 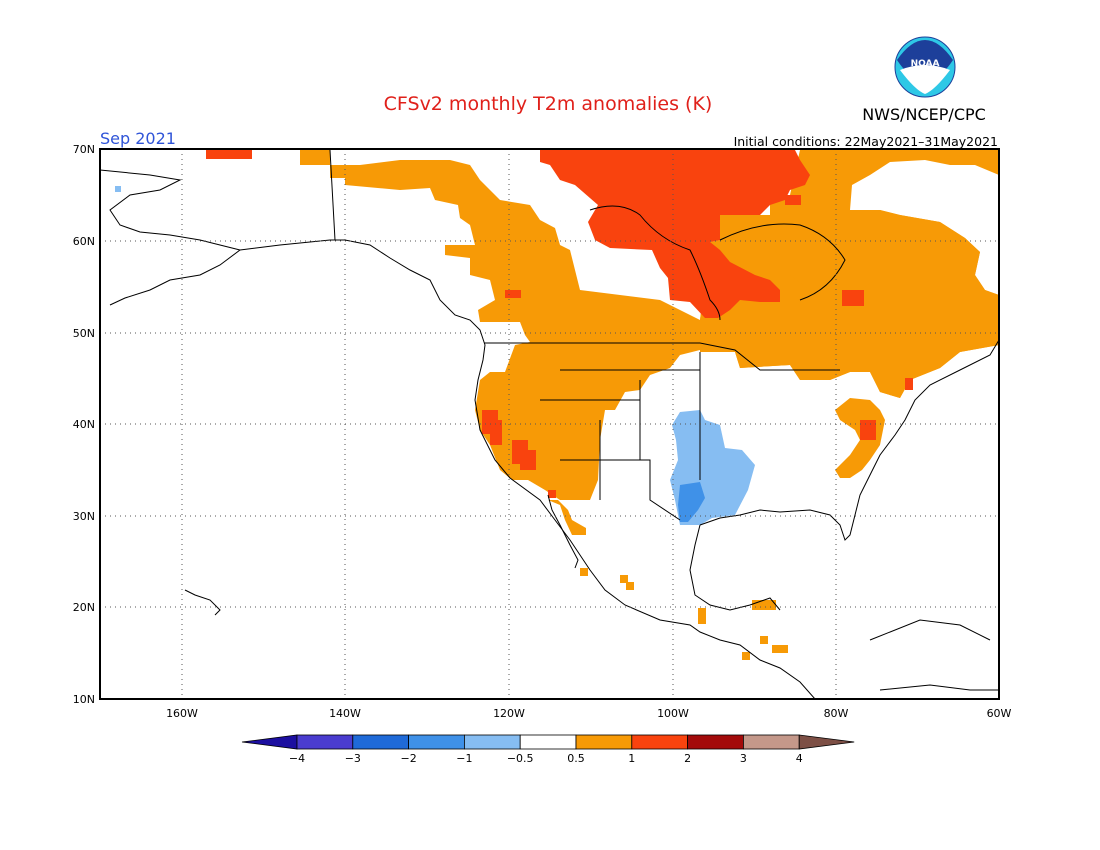 What do you see at coordinates (631, 758) in the screenshot?
I see `colorbar-tick-label: 1` at bounding box center [631, 758].